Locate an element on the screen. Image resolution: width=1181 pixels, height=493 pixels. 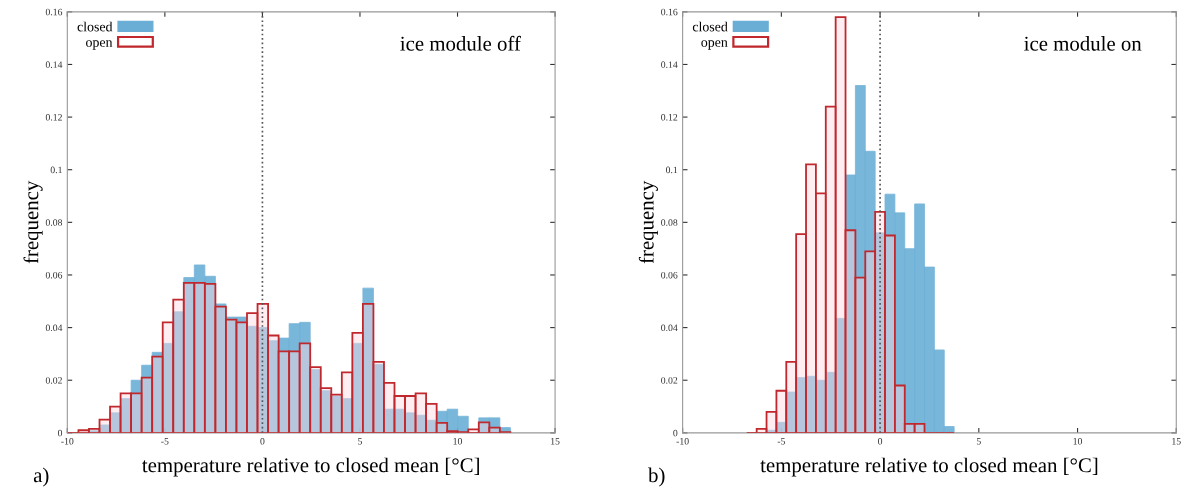
annotation: ice module off is located at coordinates (460, 43).